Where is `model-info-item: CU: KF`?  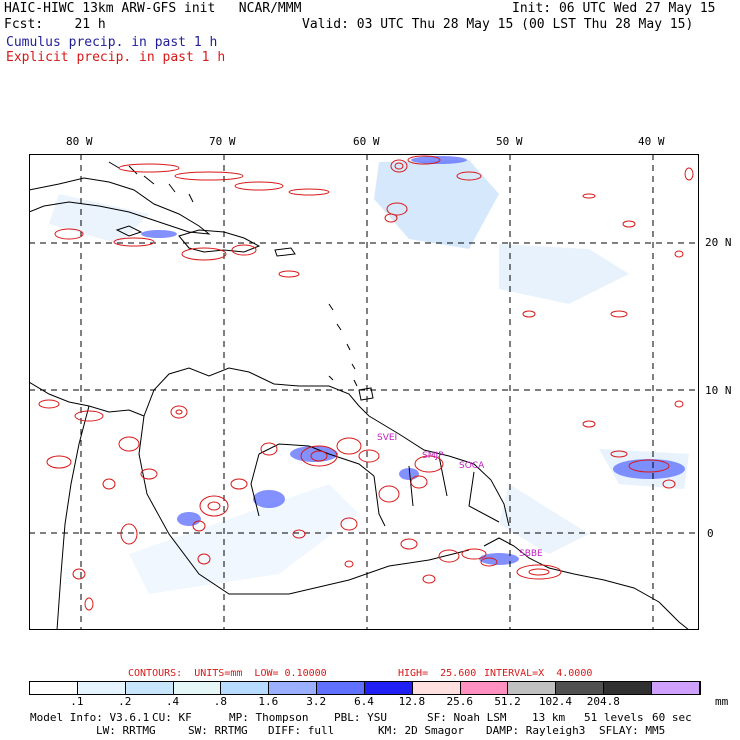
model-info-item: CU: KF is located at coordinates (172, 717).